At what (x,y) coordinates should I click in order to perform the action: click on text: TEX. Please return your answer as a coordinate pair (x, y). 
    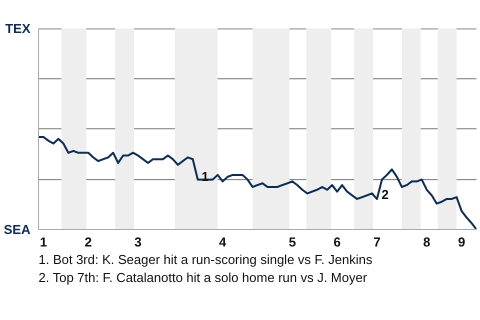
    Looking at the image, I should click on (18, 28).